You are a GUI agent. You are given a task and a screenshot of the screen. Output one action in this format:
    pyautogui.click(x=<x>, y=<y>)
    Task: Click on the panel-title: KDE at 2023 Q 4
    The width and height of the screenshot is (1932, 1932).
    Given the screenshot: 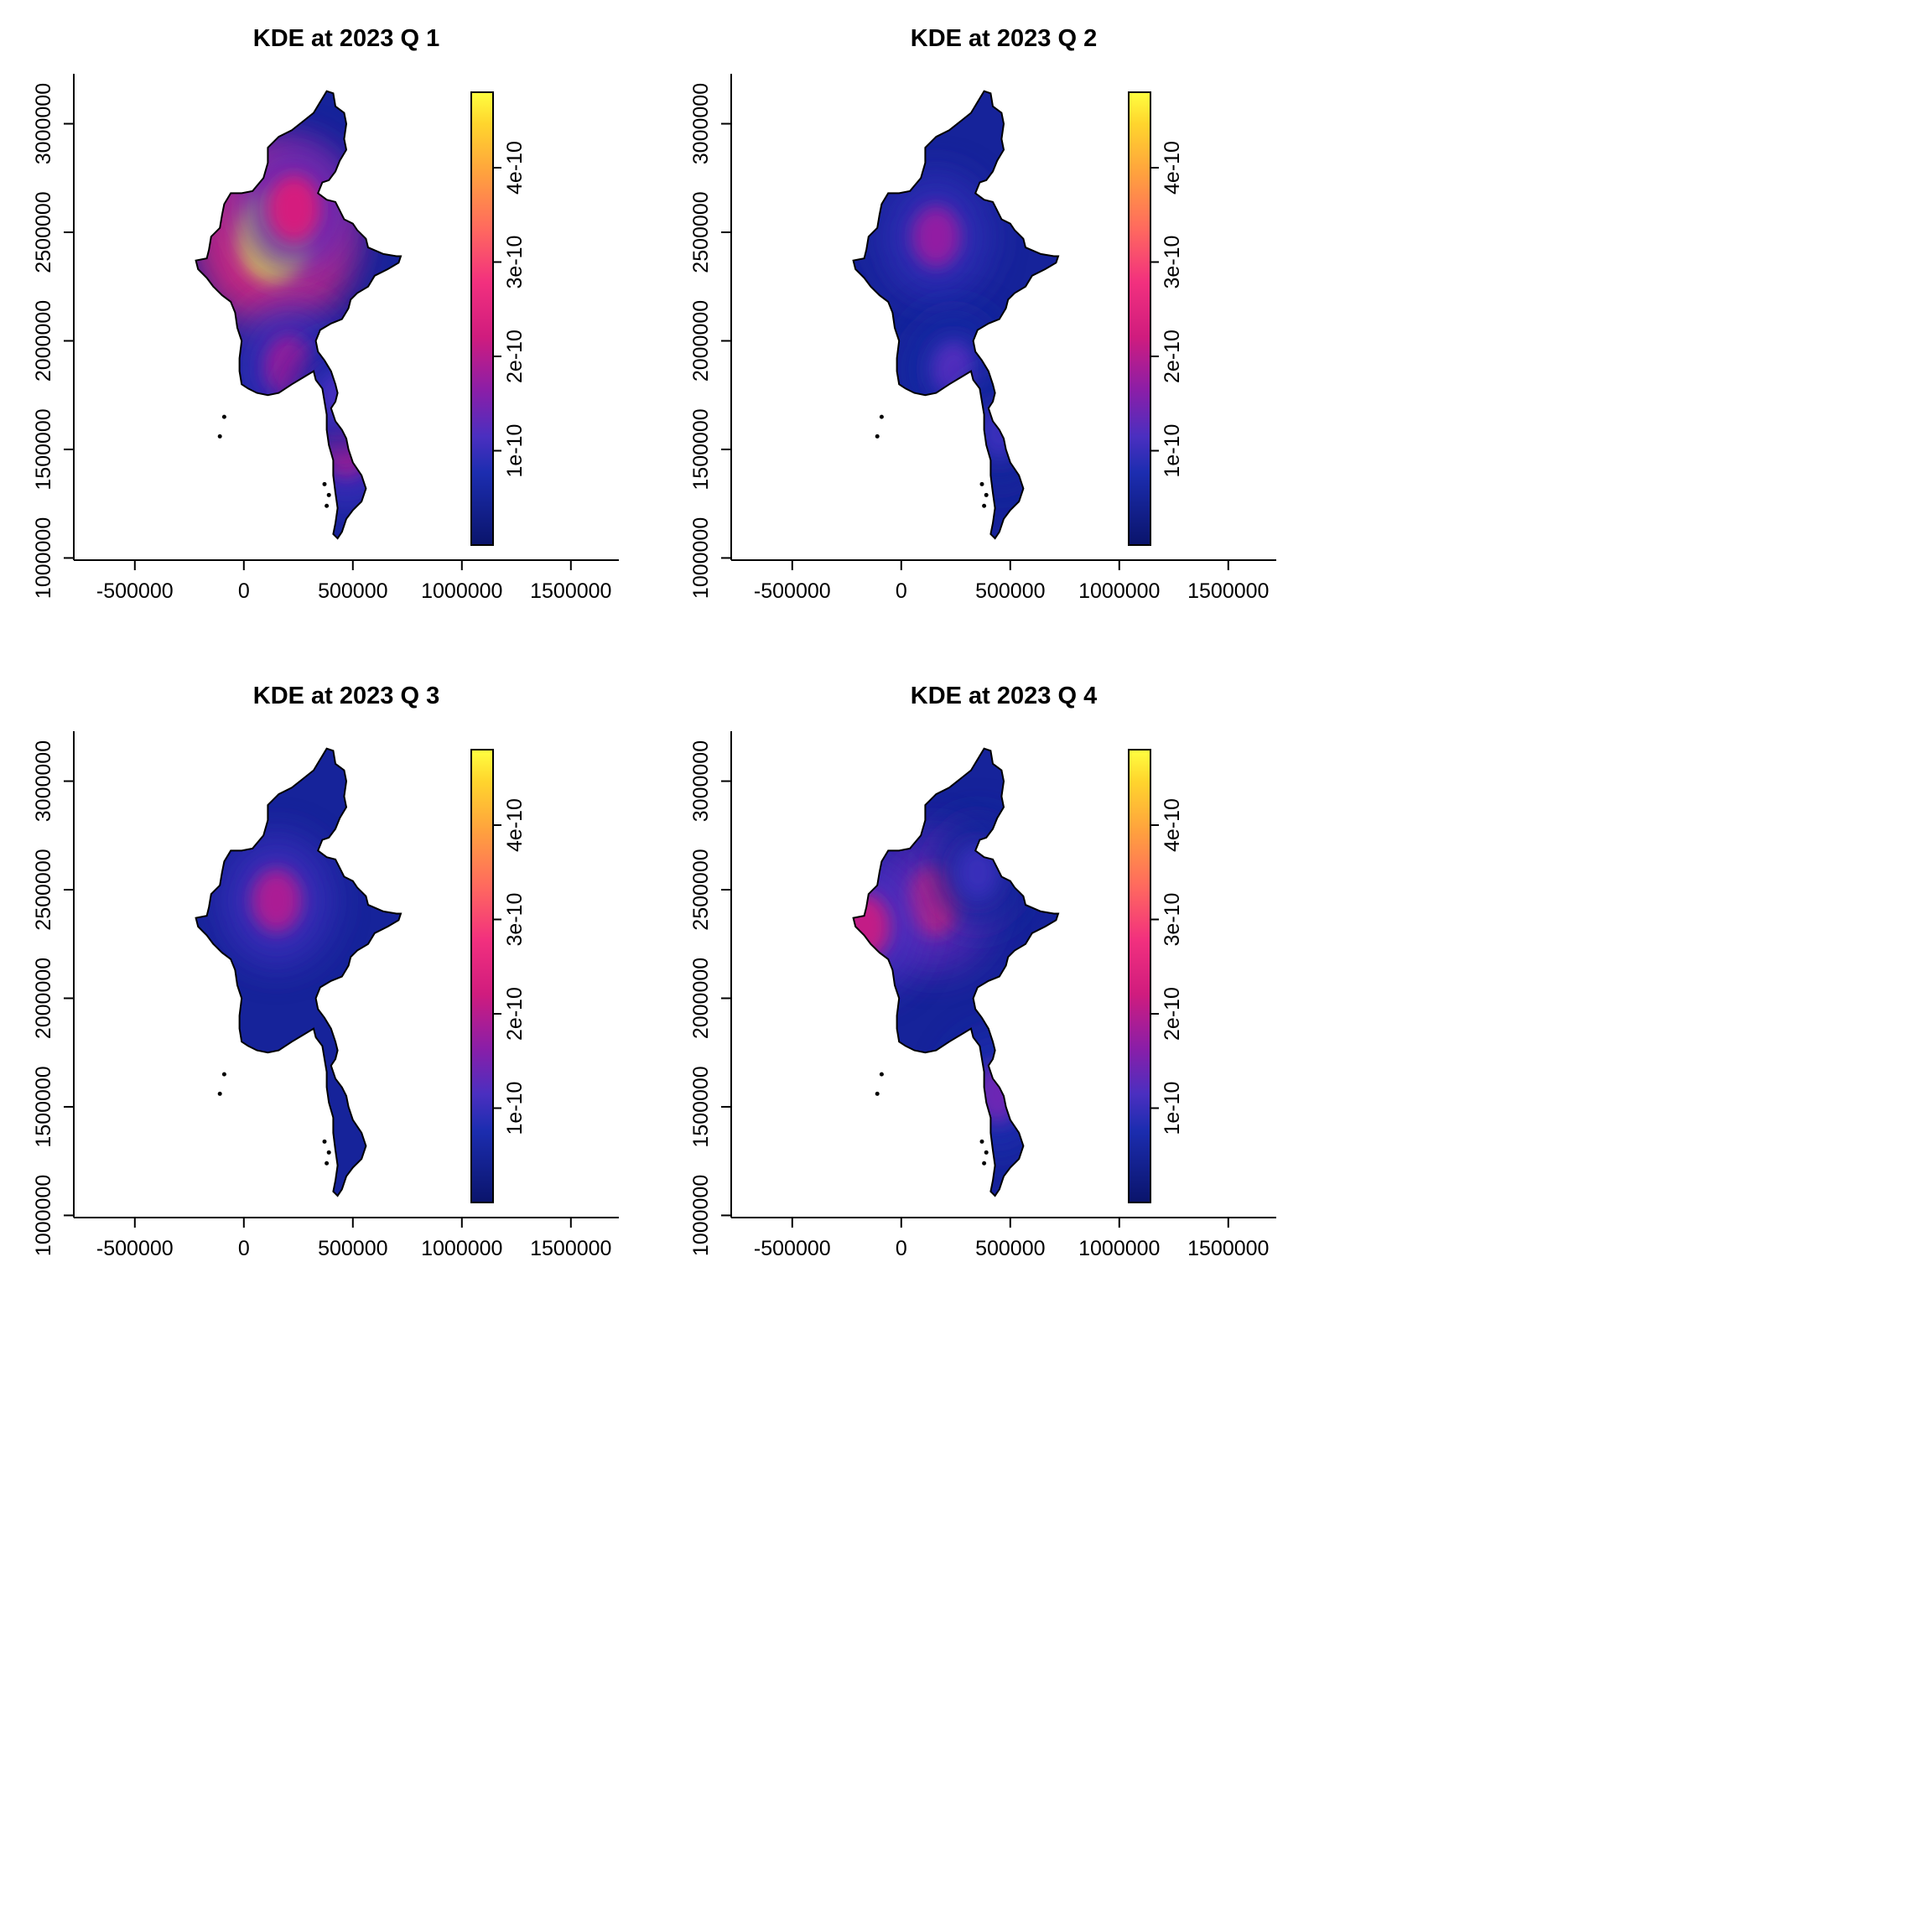 What is the action you would take?
    pyautogui.click(x=1004, y=696)
    